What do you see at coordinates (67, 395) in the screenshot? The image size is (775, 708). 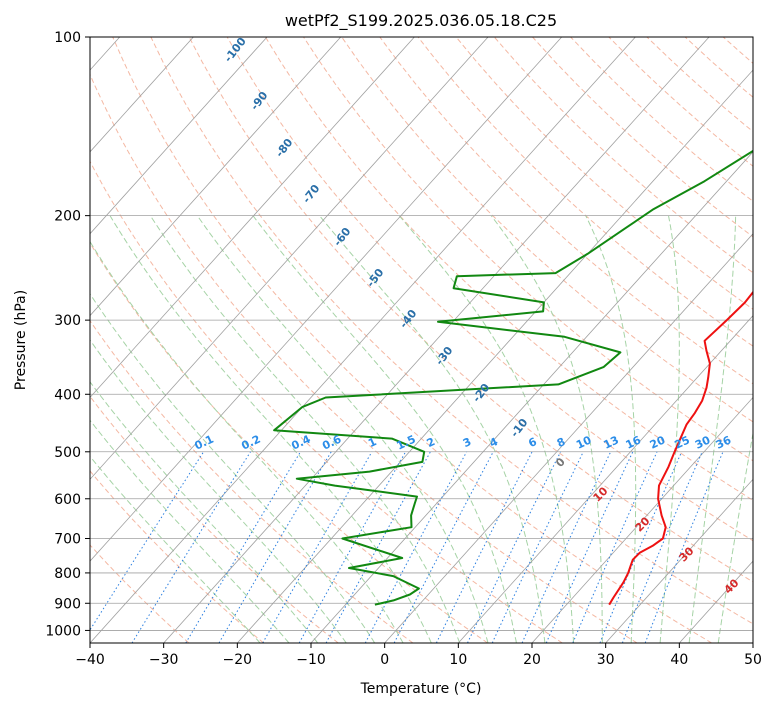 I see `y-tick-label: 400` at bounding box center [67, 395].